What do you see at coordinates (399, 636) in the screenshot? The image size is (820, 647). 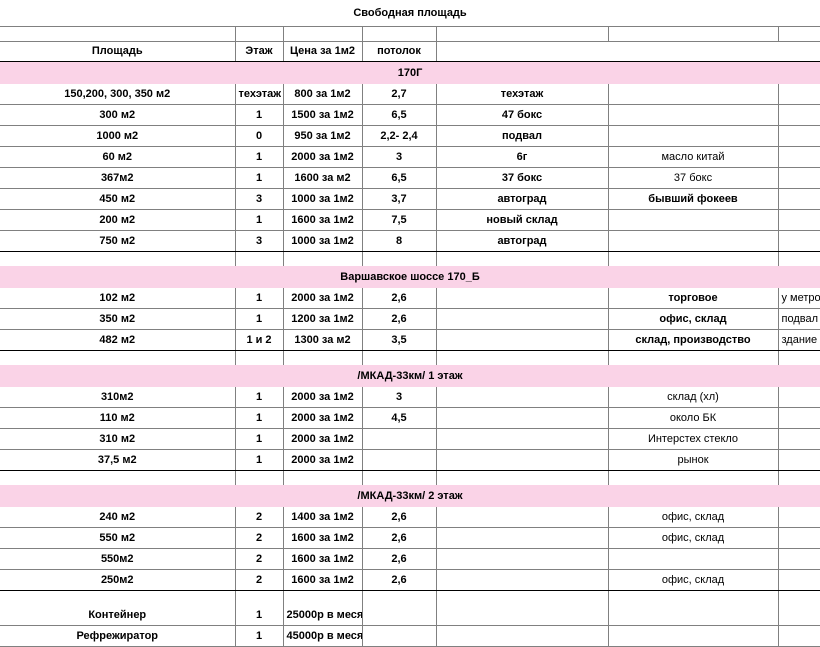 I see `cell-ceiling` at bounding box center [399, 636].